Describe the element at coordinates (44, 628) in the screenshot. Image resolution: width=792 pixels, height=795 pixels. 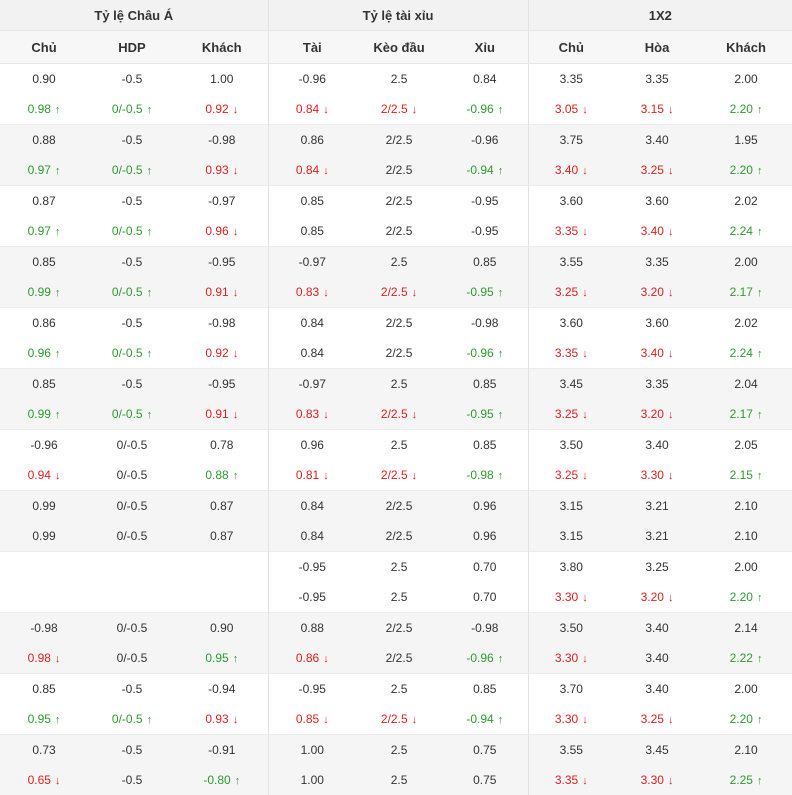
I see `col-home-cell: -0.98` at that location.